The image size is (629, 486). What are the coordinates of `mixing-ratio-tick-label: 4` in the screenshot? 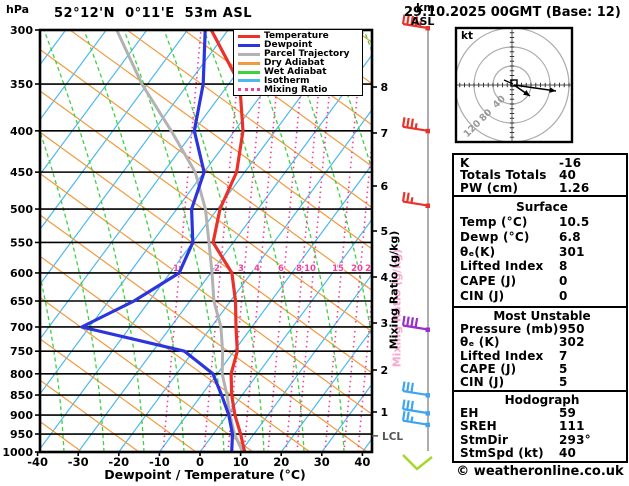 It's located at (257, 269).